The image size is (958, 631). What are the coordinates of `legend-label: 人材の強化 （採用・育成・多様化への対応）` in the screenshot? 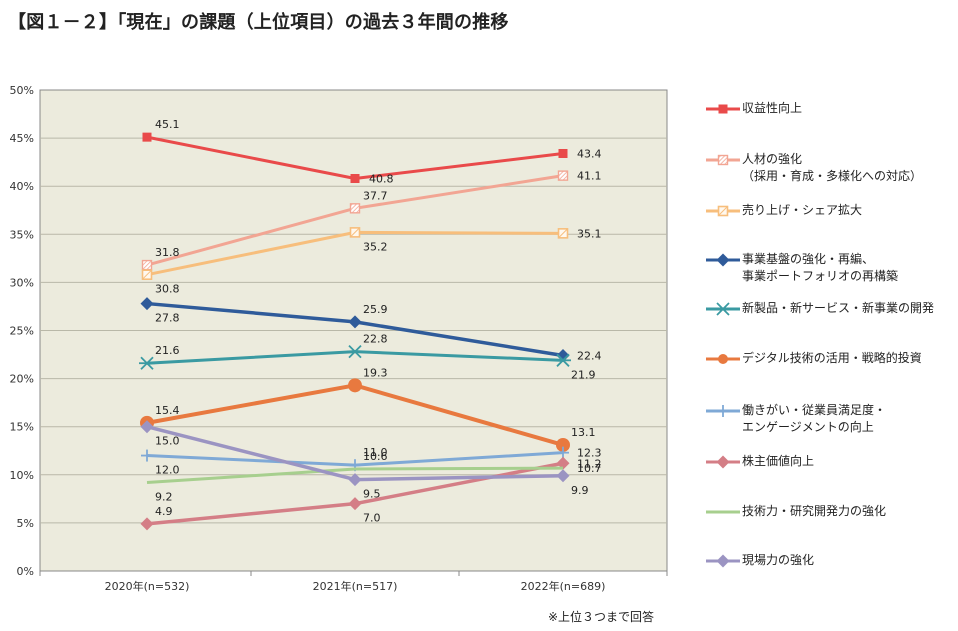 It's located at (832, 168).